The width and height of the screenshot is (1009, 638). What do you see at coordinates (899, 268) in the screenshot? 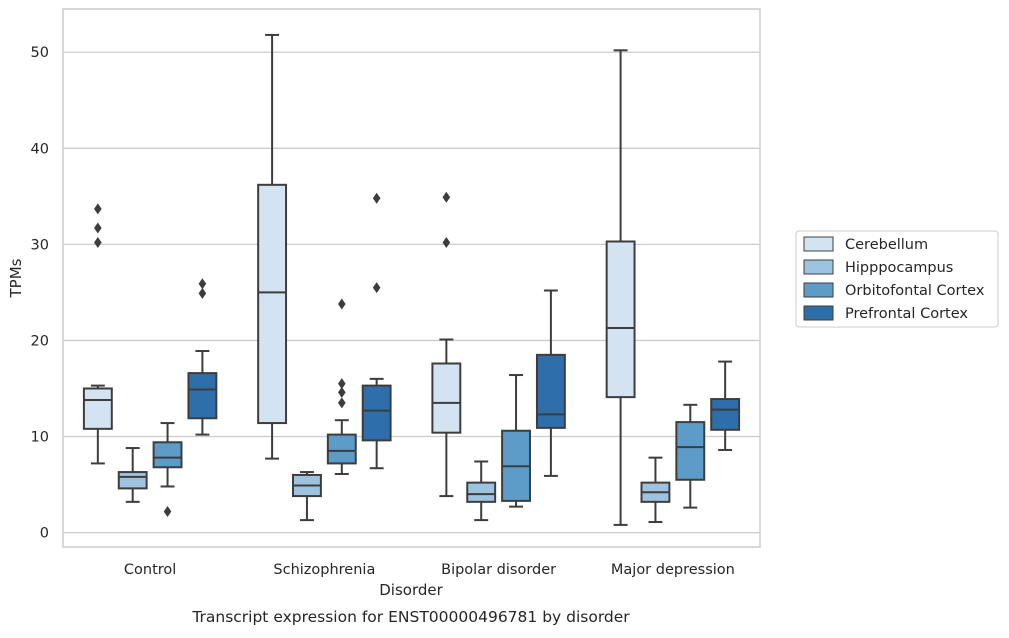
I see `legend-label: Hipppocampus` at bounding box center [899, 268].